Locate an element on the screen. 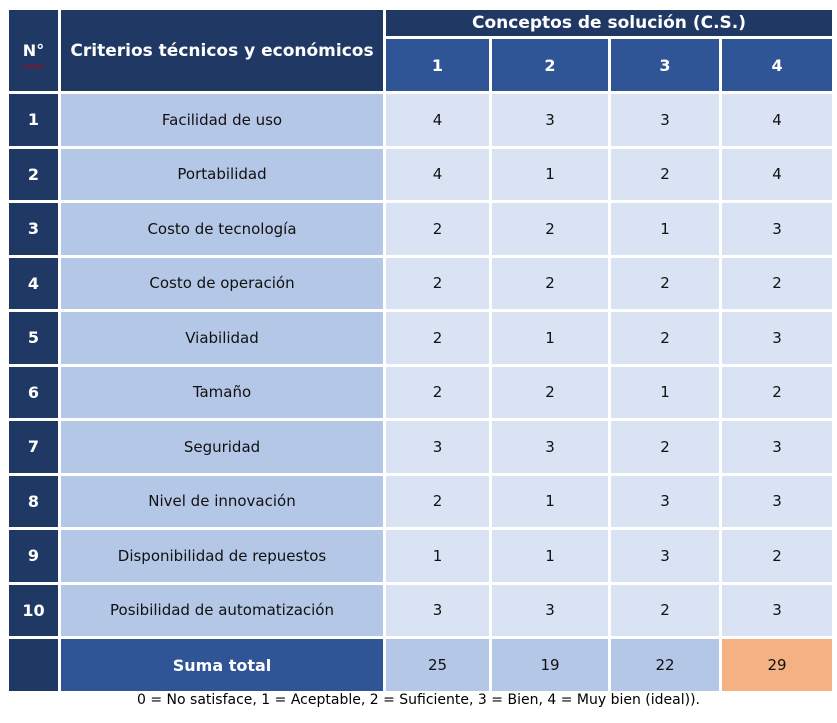  row-number: 6 is located at coordinates (33, 392).